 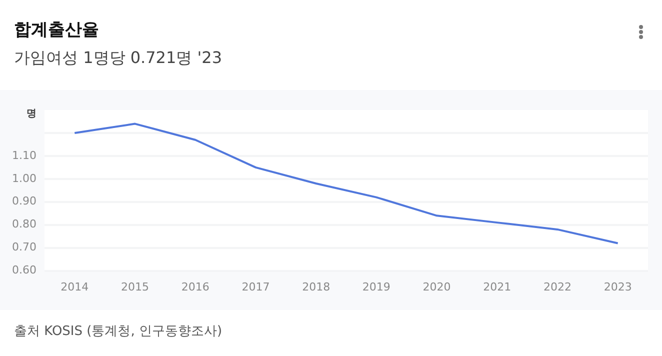 I want to click on x-tick-label: 2014, so click(x=74, y=287).